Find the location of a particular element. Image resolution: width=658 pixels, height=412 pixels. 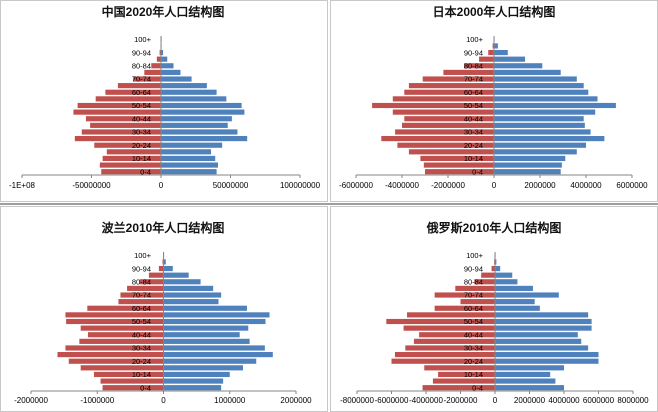

x-tick-label: 6000000 is located at coordinates (599, 400).